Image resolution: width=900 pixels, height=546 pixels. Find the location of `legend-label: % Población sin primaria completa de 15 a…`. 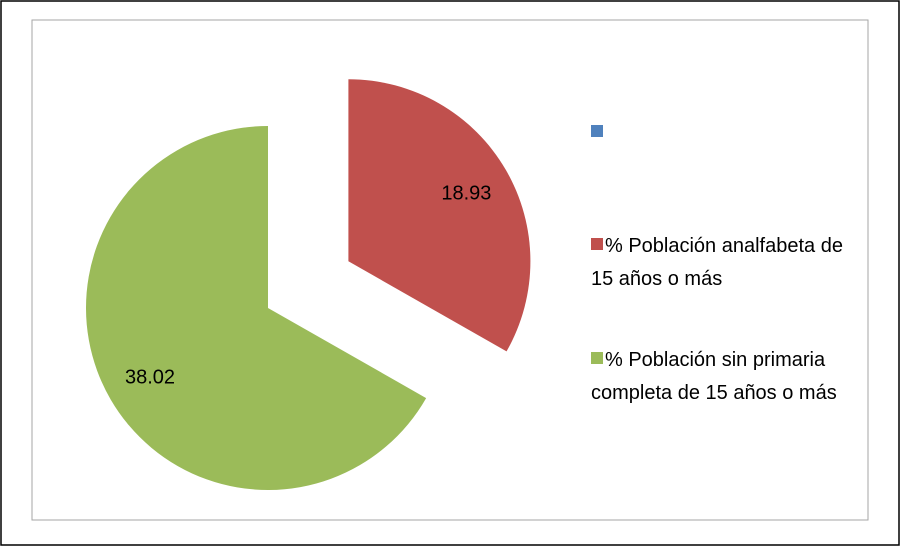

legend-label: % Población sin primaria completa de 15 a… is located at coordinates (714, 376).